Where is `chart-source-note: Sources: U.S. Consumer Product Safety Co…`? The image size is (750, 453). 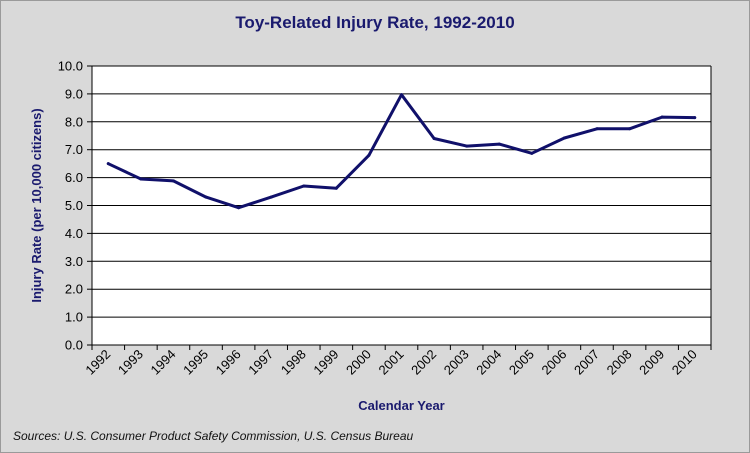
chart-source-note: Sources: U.S. Consumer Product Safety Co… is located at coordinates (213, 436).